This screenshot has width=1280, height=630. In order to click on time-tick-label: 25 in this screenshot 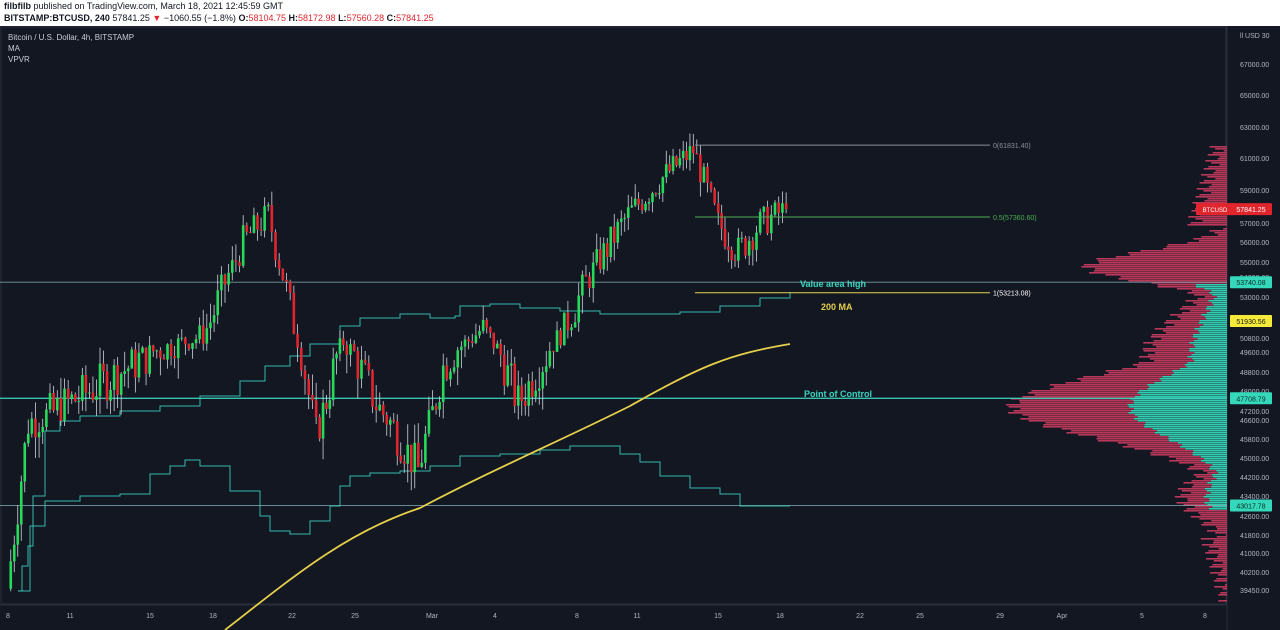, I will do `click(920, 616)`.